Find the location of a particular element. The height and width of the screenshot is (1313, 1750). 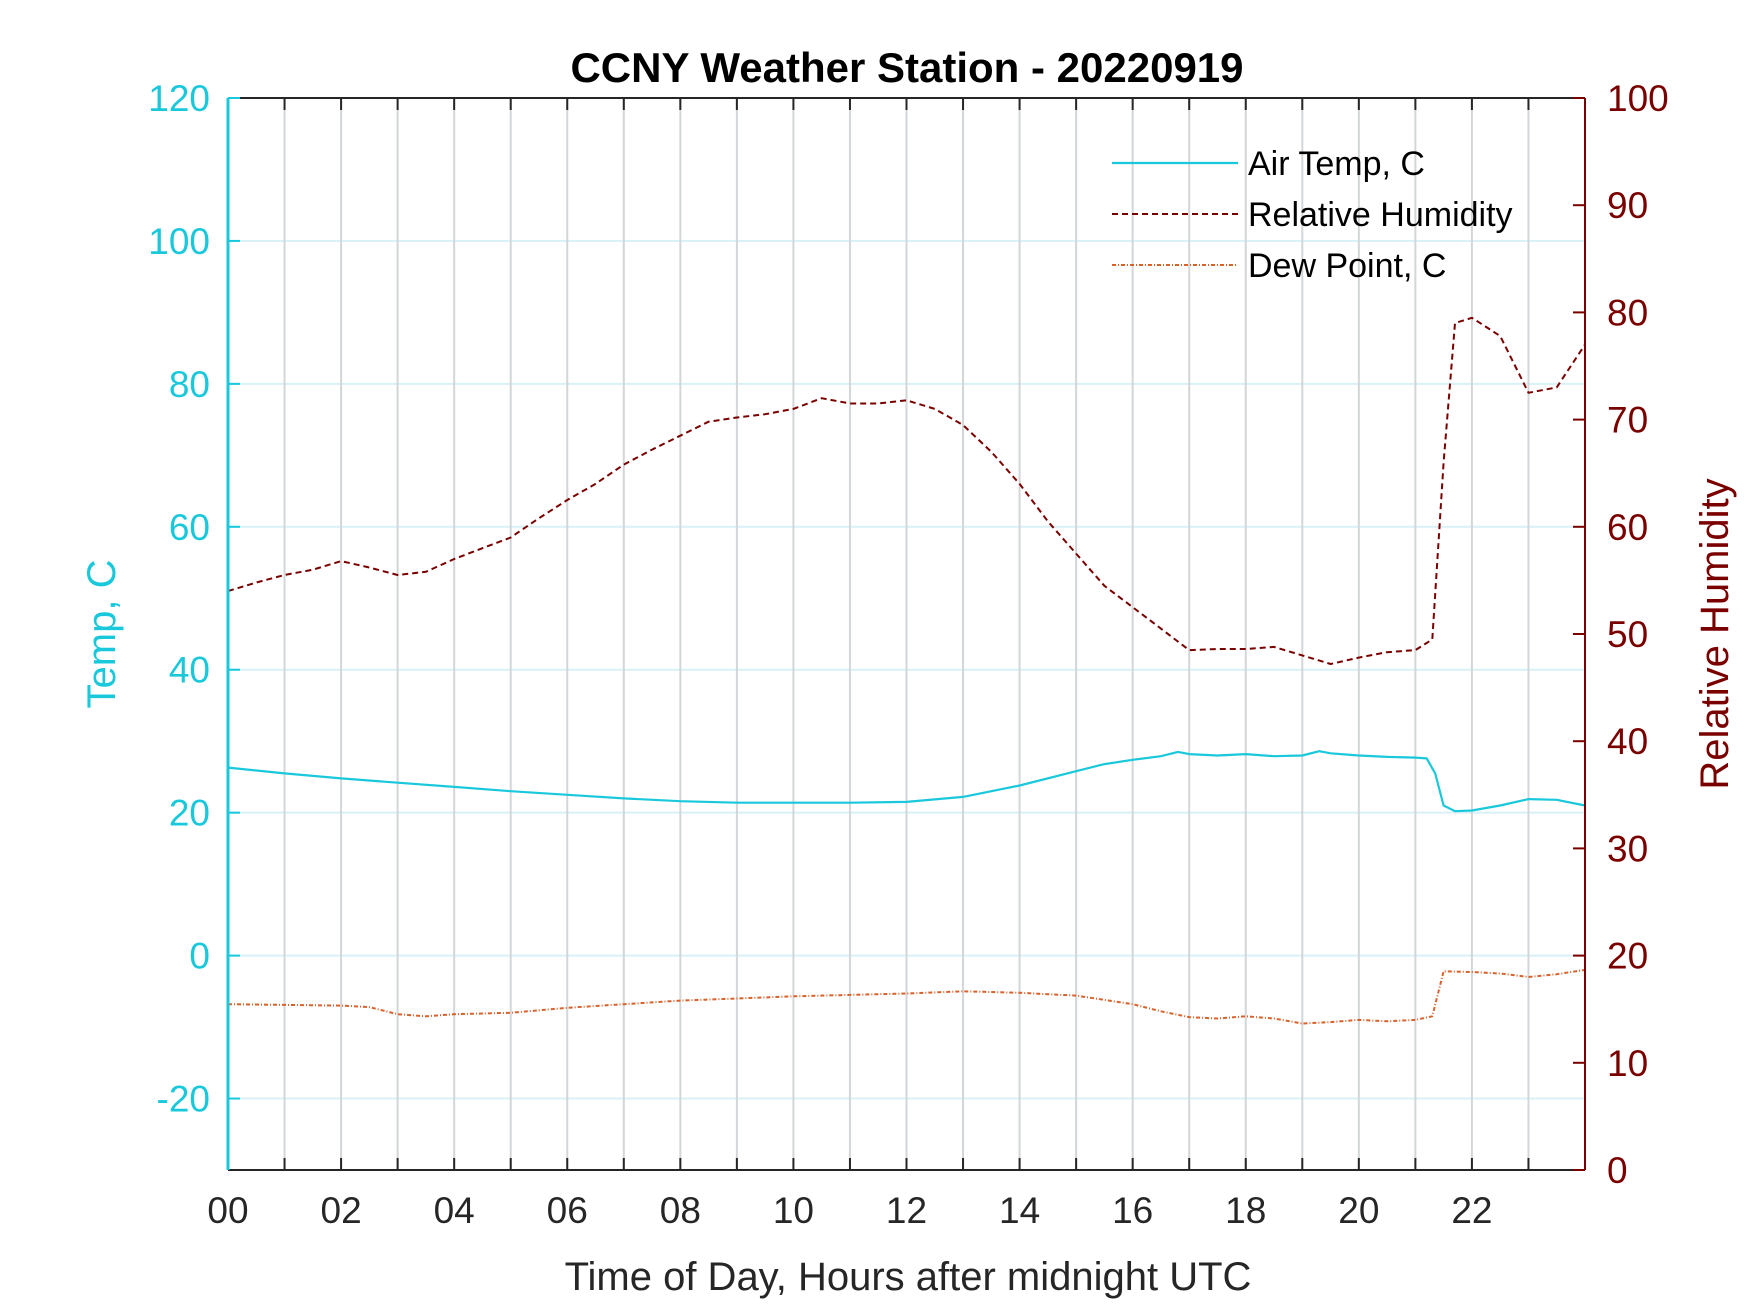

y-left-tick-label: 20 is located at coordinates (189, 813).